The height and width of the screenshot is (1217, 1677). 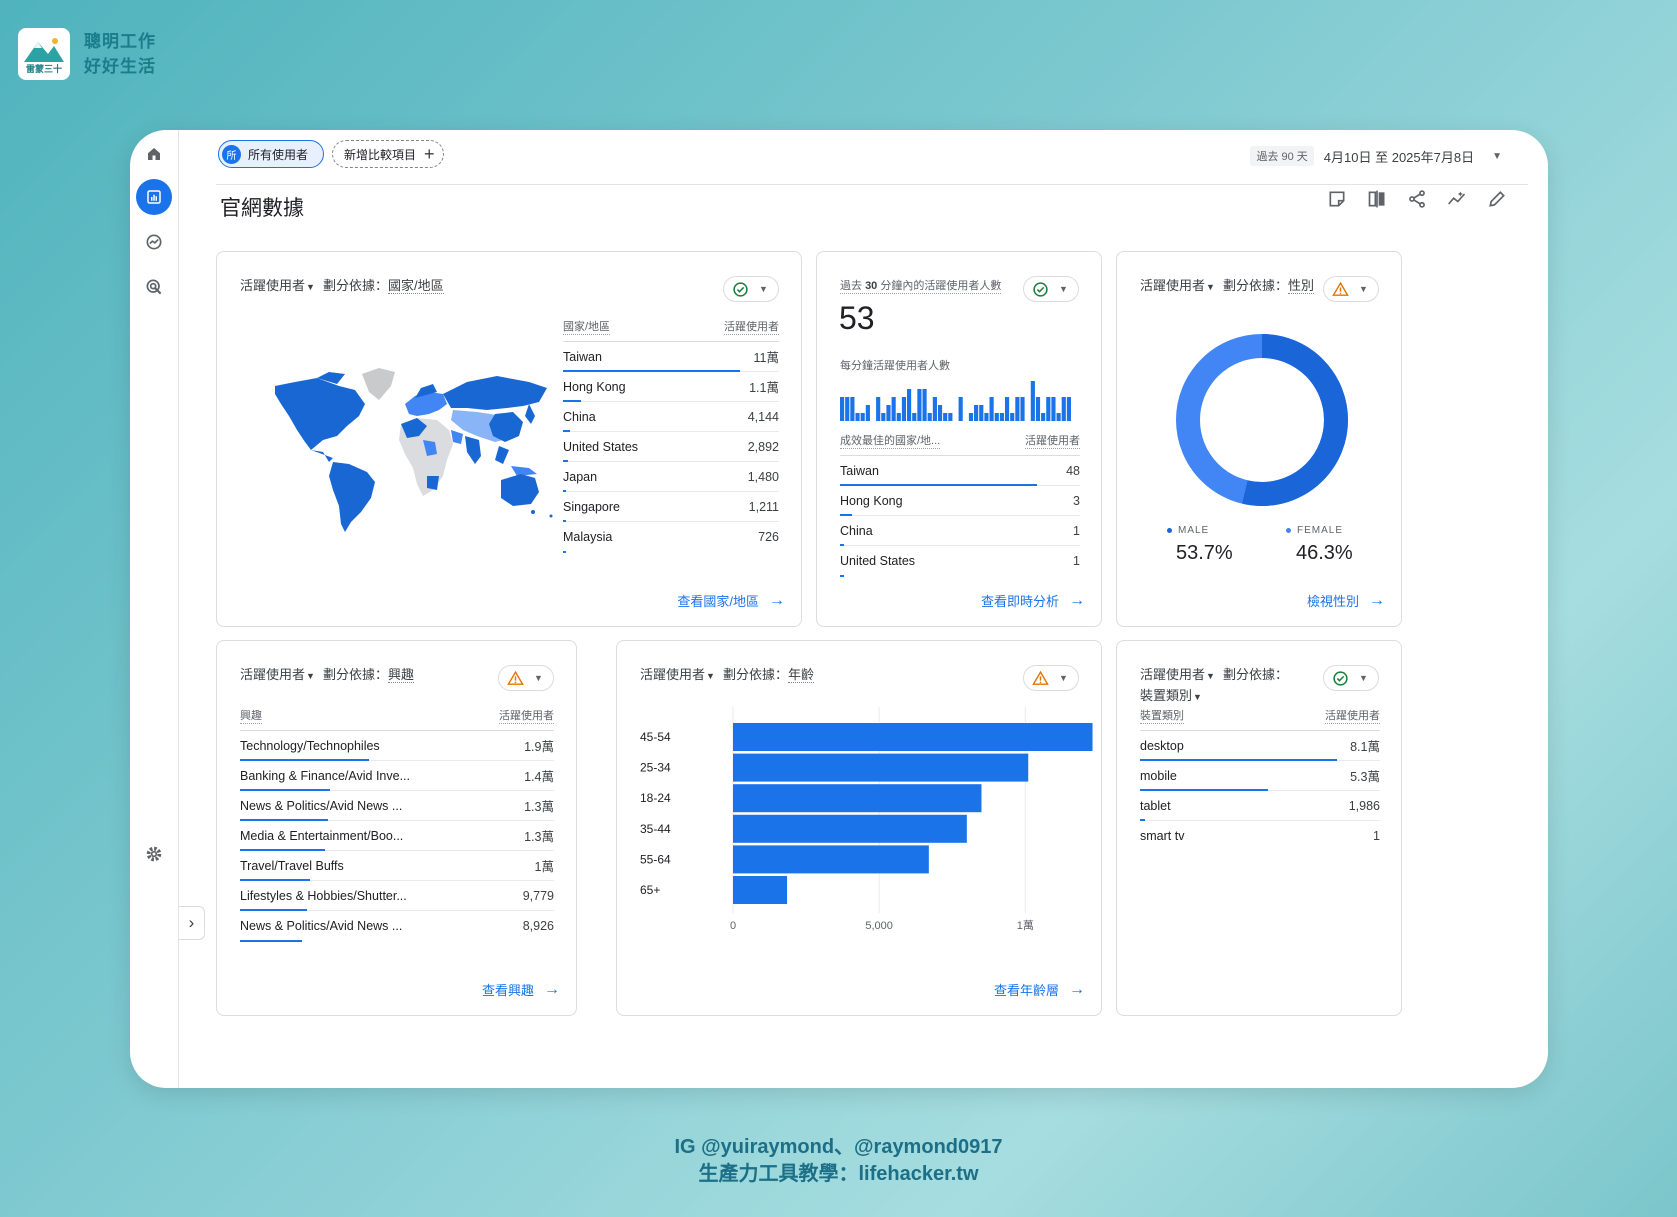 I want to click on settings-icon, so click(x=154, y=854).